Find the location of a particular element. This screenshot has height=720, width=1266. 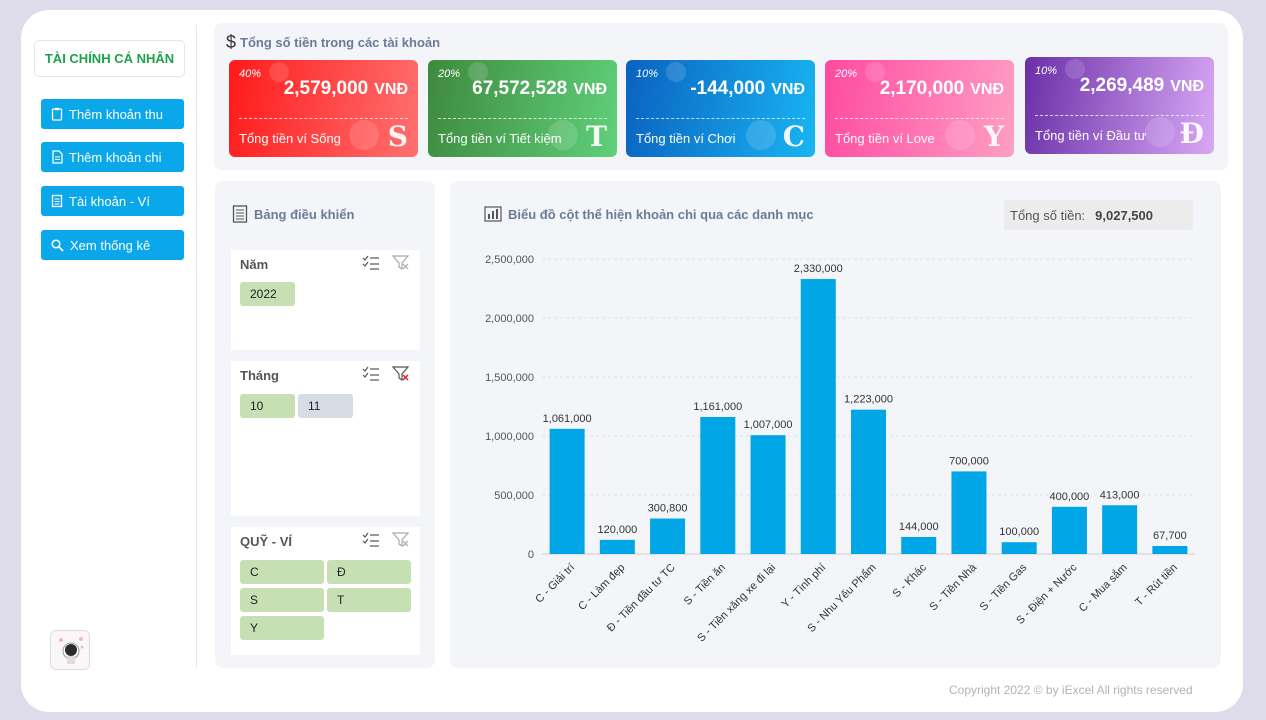

summary-title-text: Tổng số tiền trong các tài khoản is located at coordinates (340, 42).